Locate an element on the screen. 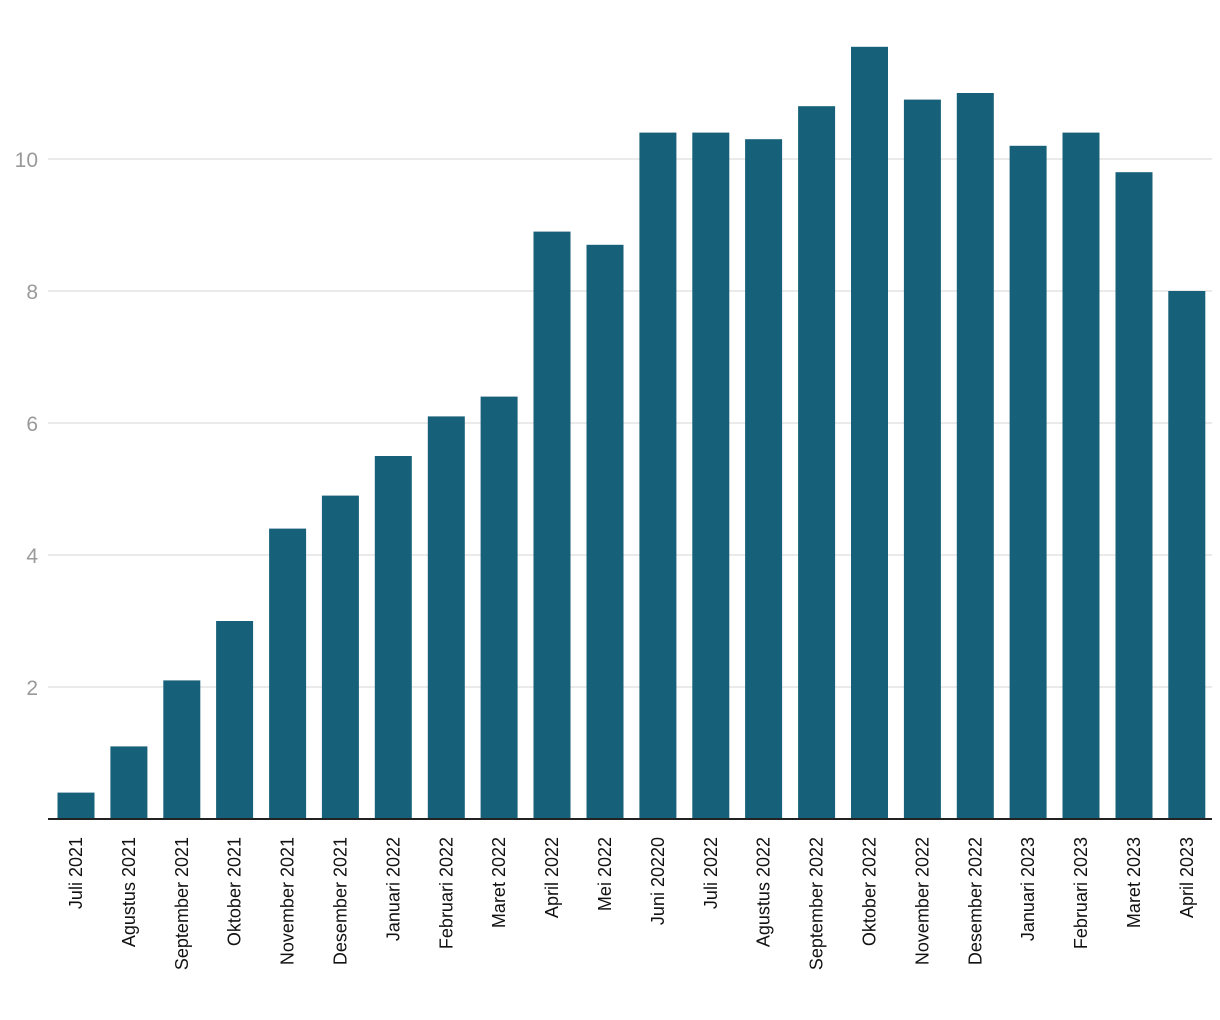  y-axis-tick-labels: 2 4 6 8 10 is located at coordinates (27, 424).